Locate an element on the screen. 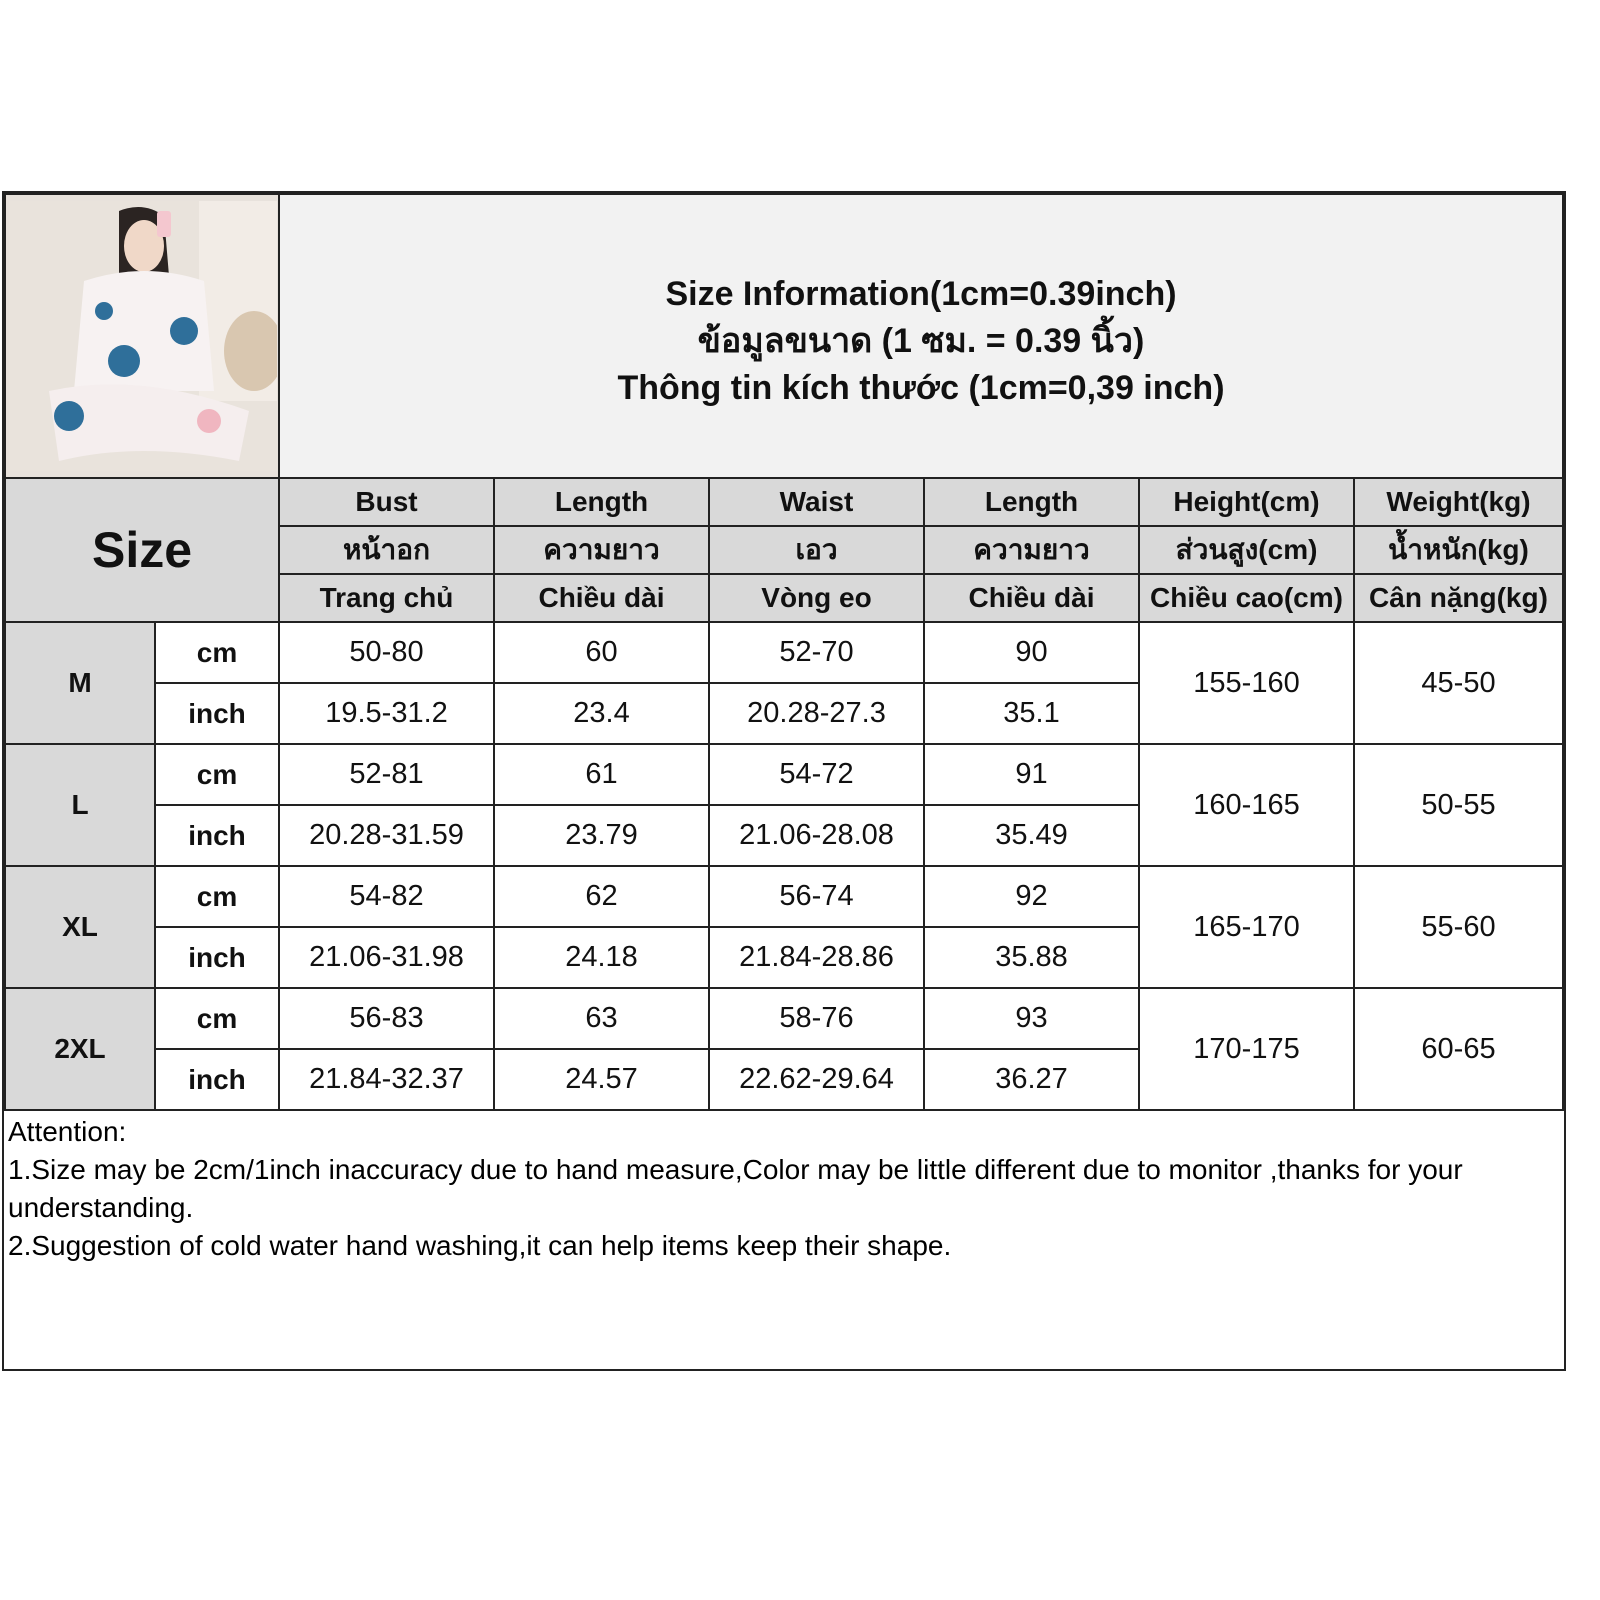 The height and width of the screenshot is (1600, 1600). height-cell: 155-160 is located at coordinates (1246, 683).